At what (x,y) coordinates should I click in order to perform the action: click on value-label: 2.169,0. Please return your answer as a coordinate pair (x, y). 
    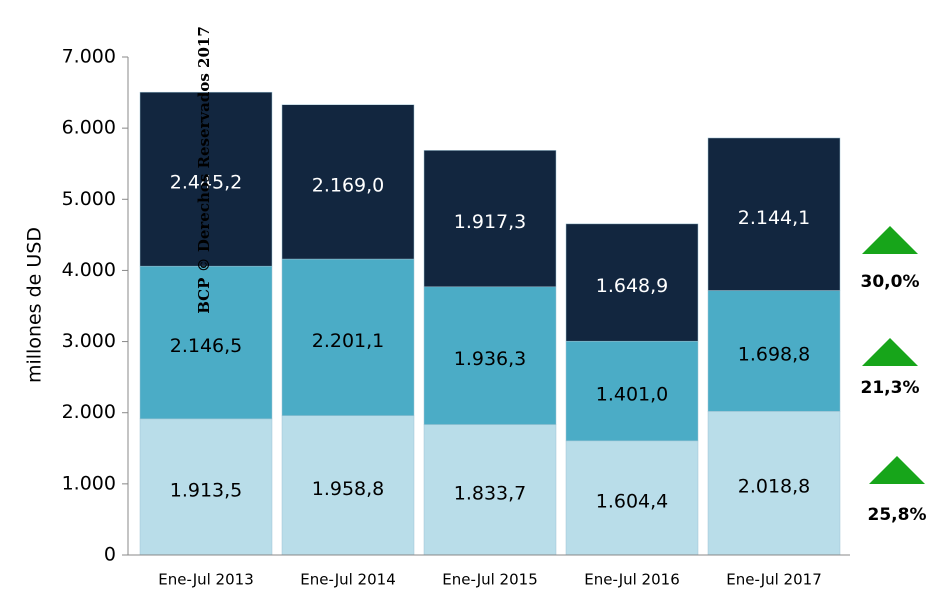
    Looking at the image, I should click on (348, 185).